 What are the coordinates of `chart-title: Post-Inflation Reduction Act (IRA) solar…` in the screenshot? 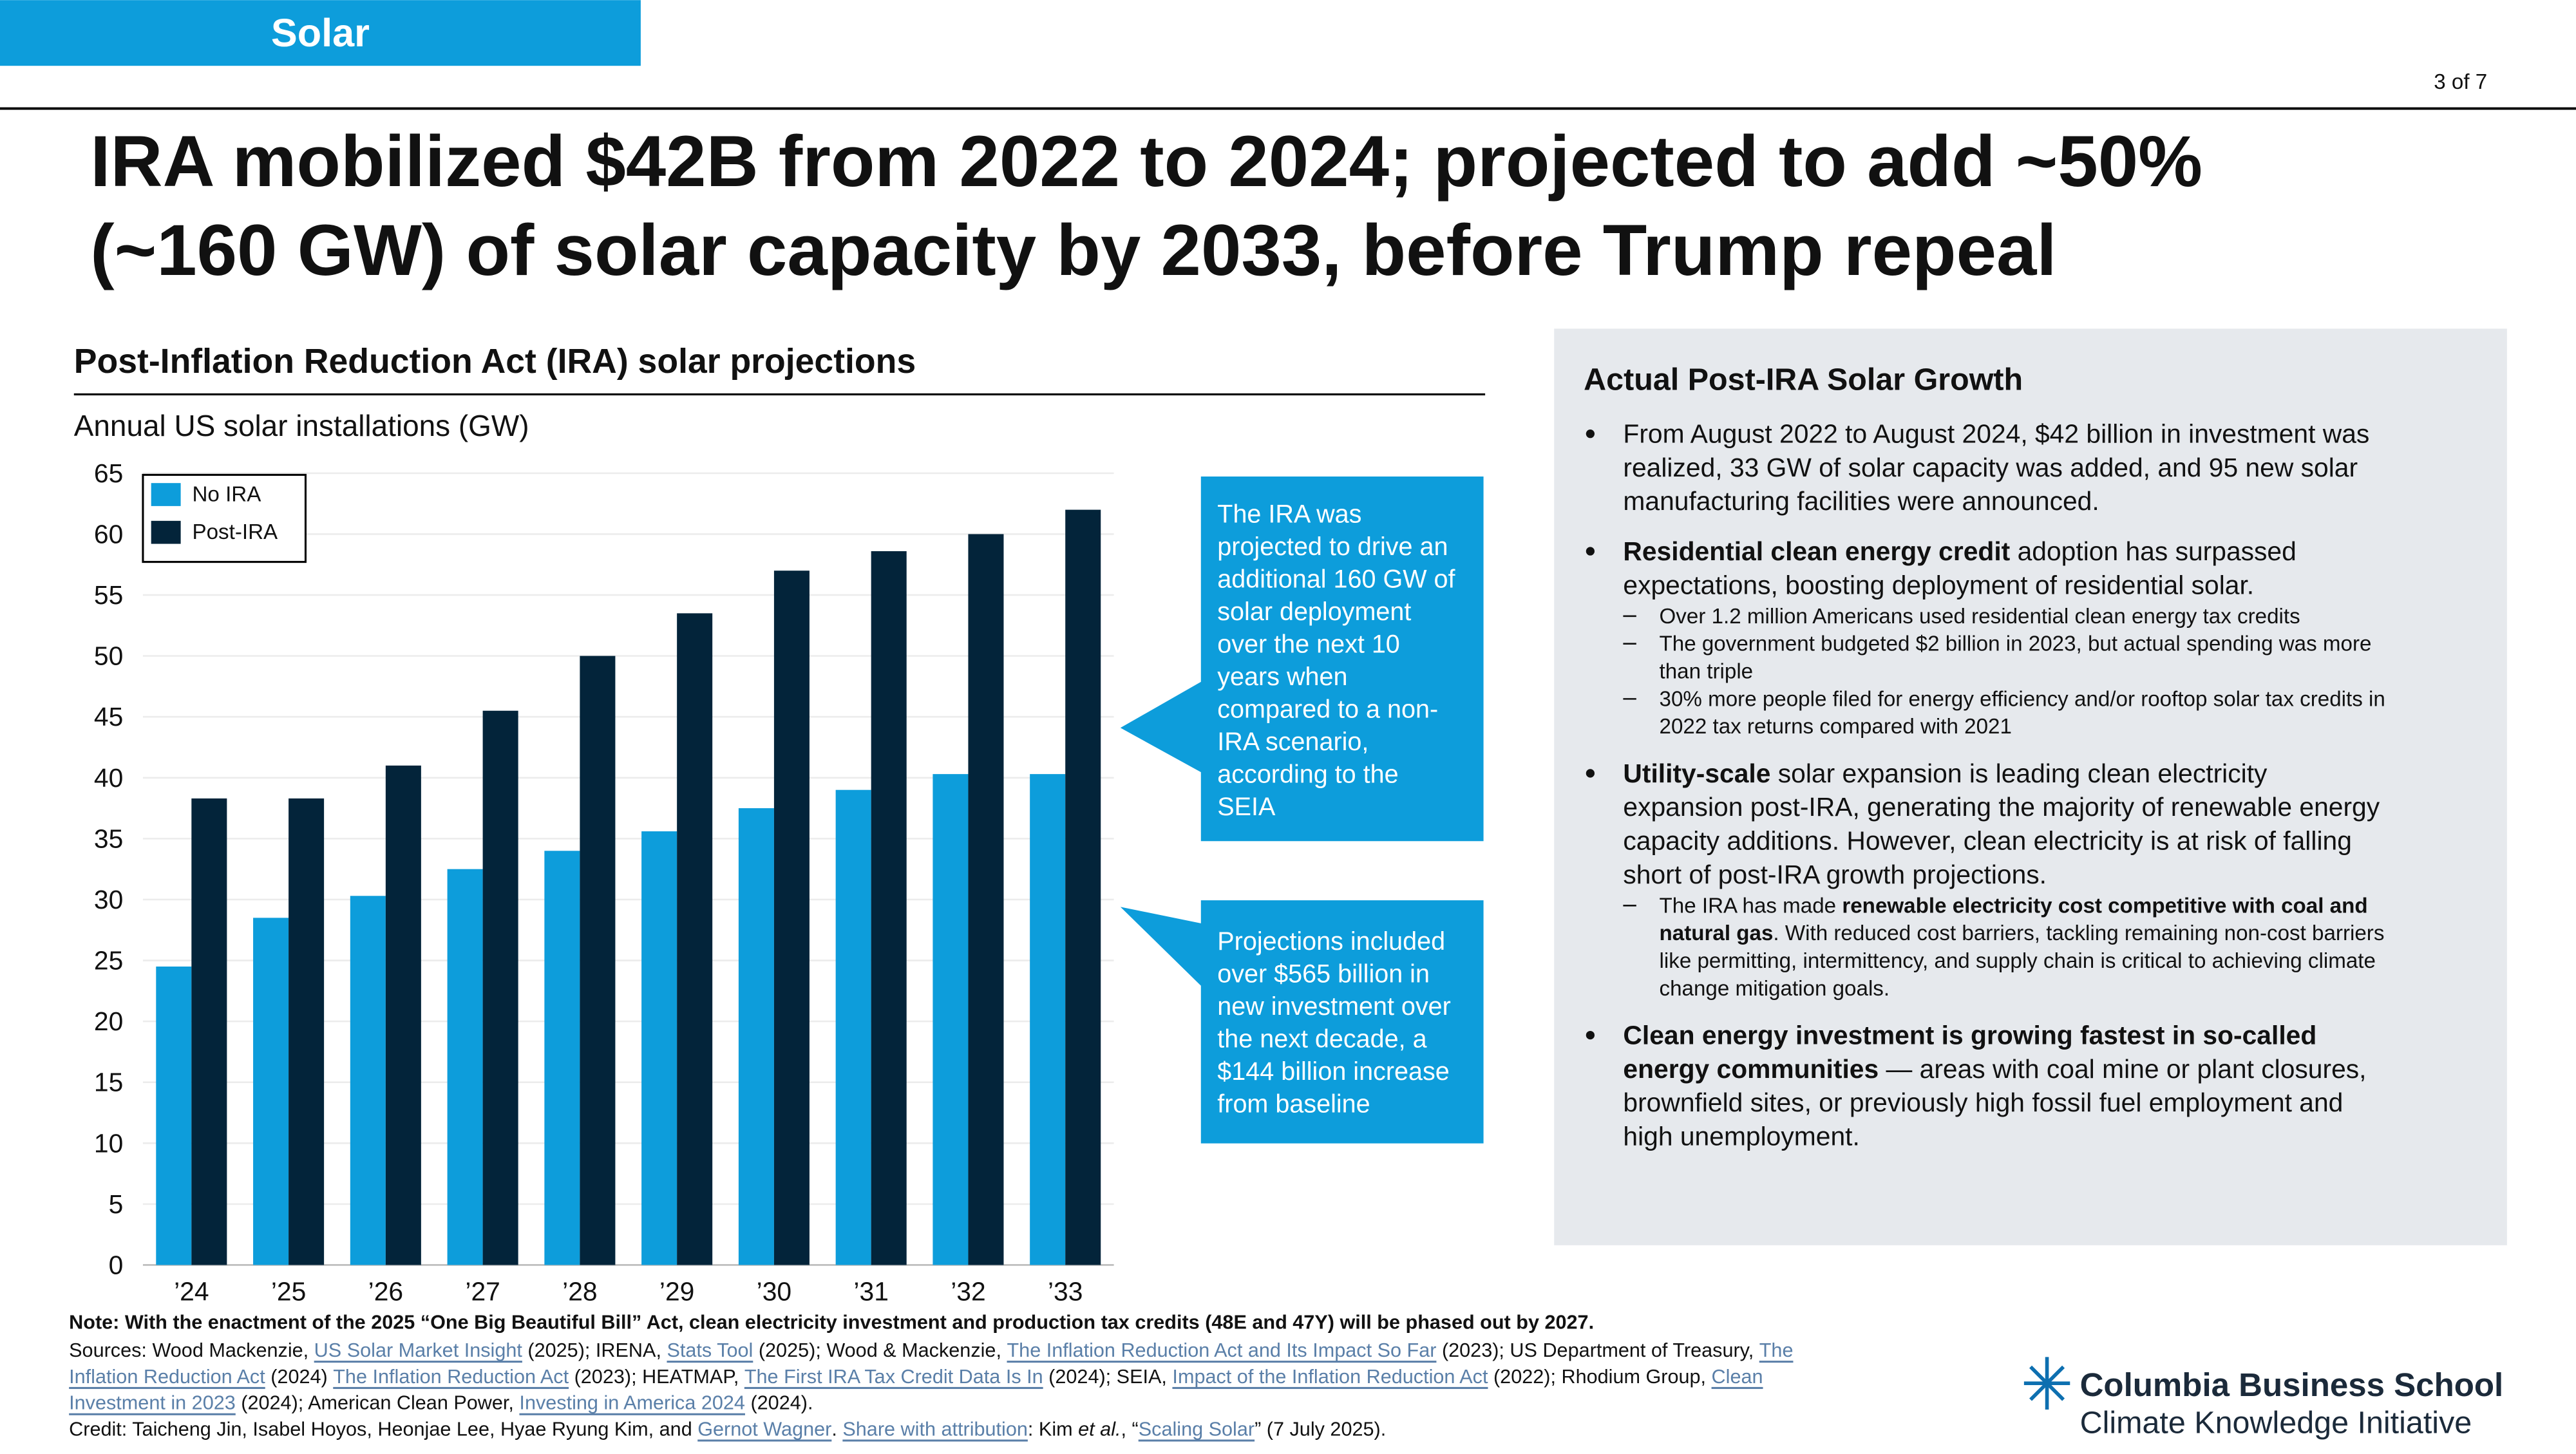 It's located at (495, 362).